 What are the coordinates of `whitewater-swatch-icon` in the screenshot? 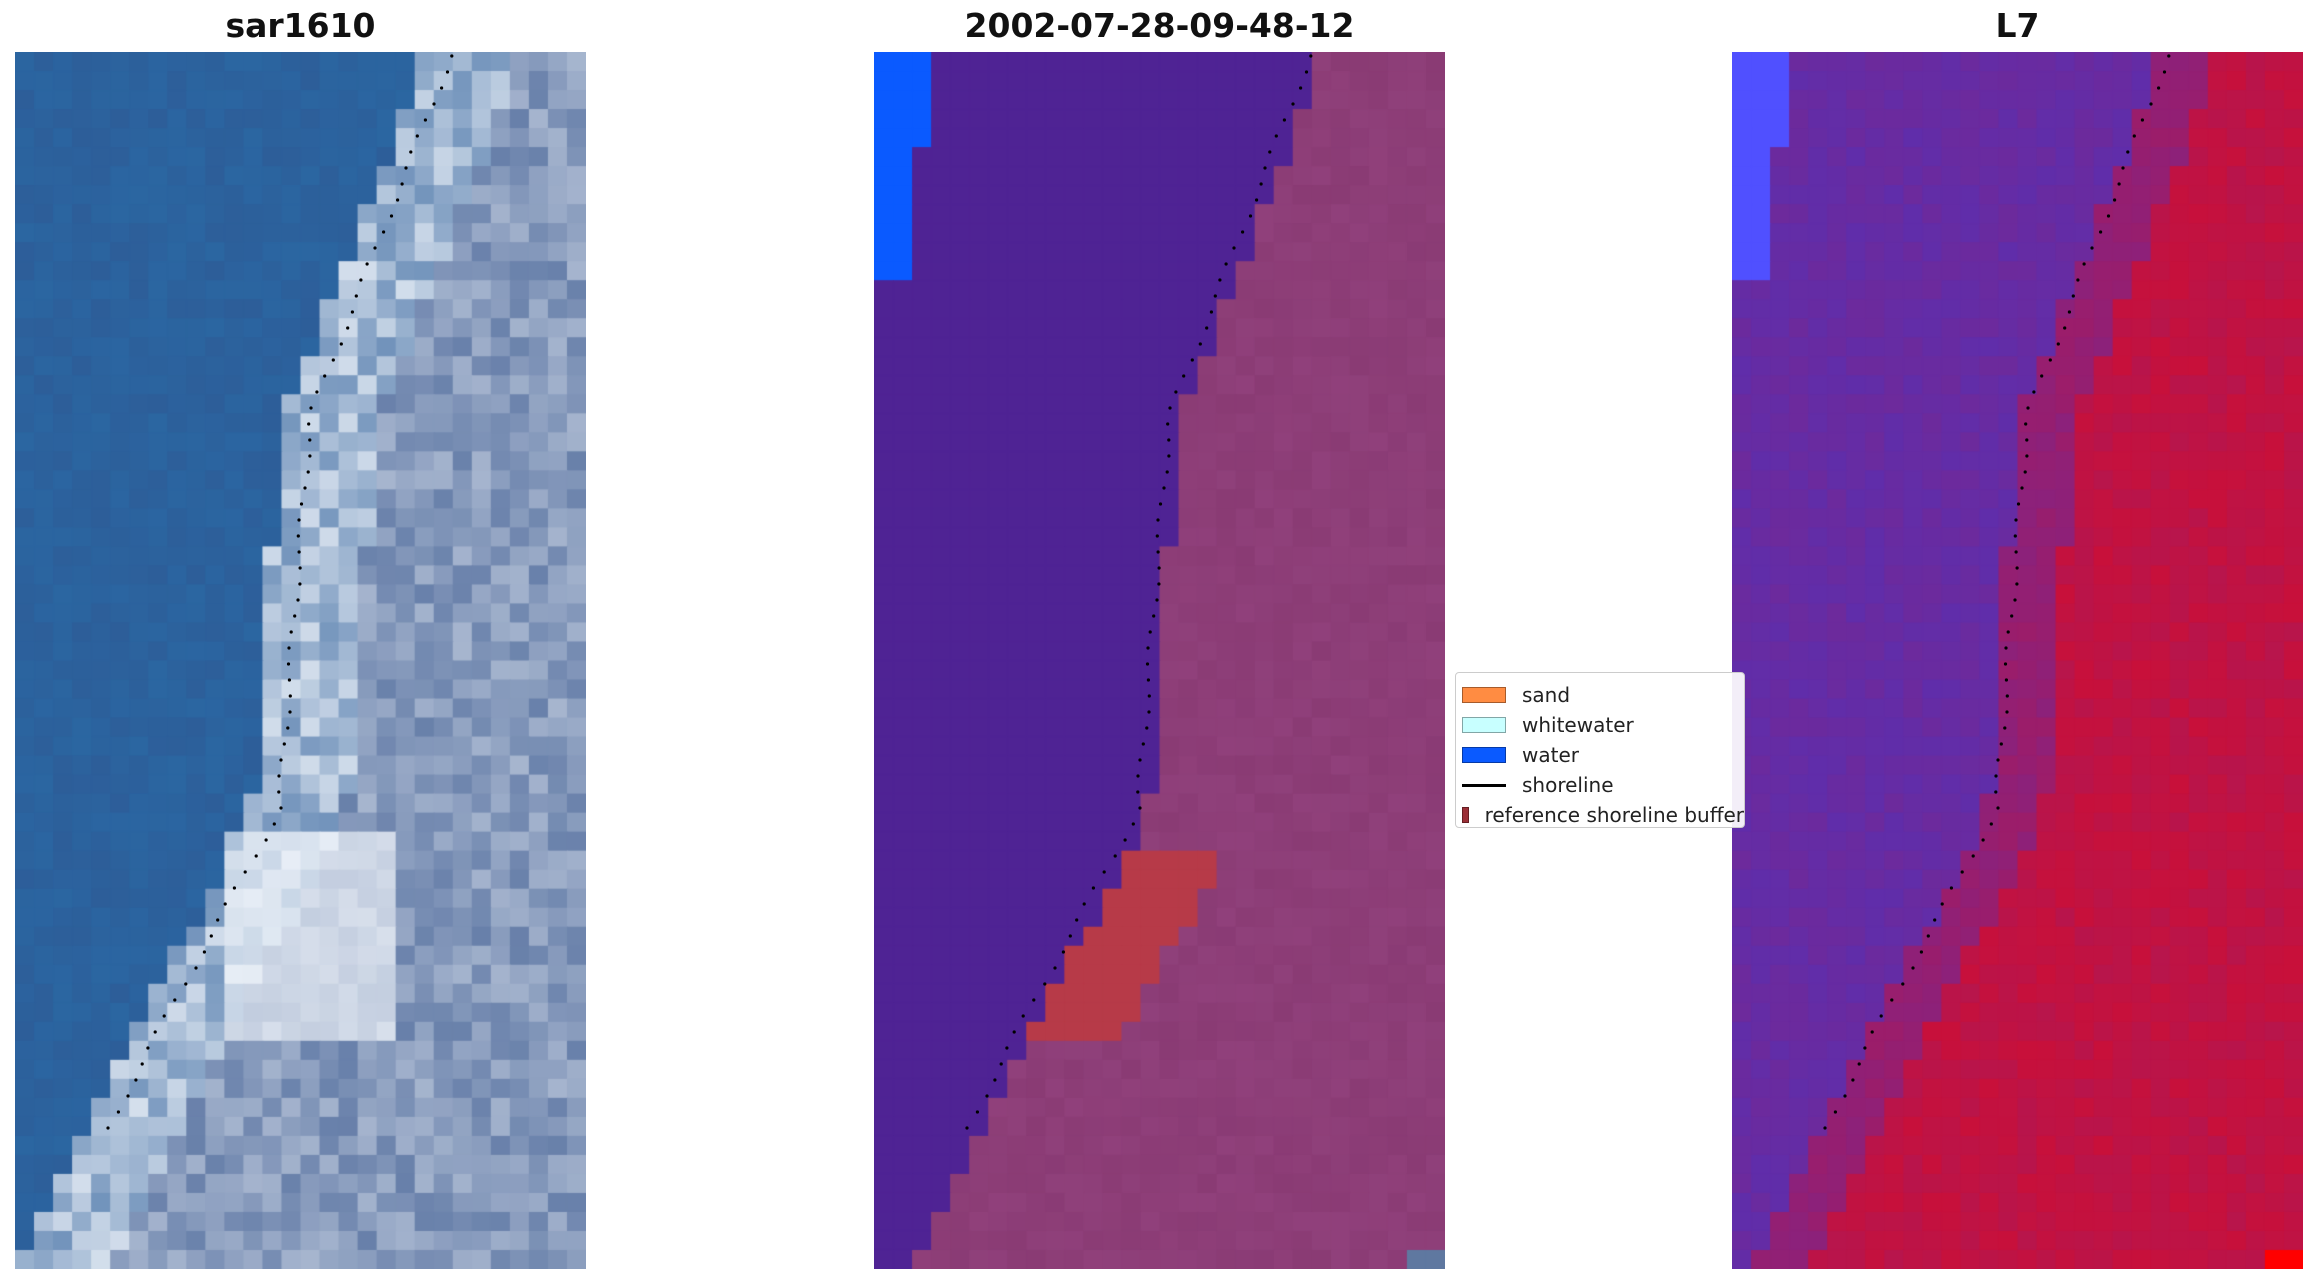 It's located at (1484, 725).